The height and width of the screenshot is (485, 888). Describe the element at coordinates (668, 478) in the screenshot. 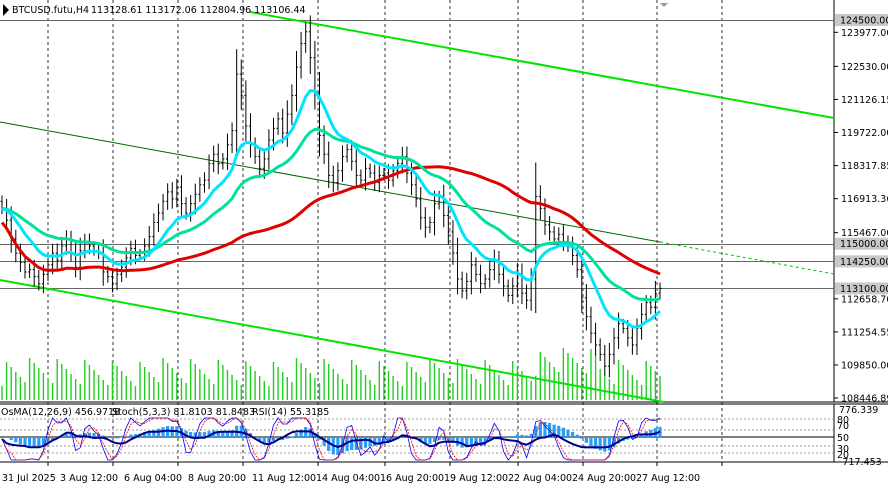

I see `time-tick-label: 27 Aug 12:00` at that location.